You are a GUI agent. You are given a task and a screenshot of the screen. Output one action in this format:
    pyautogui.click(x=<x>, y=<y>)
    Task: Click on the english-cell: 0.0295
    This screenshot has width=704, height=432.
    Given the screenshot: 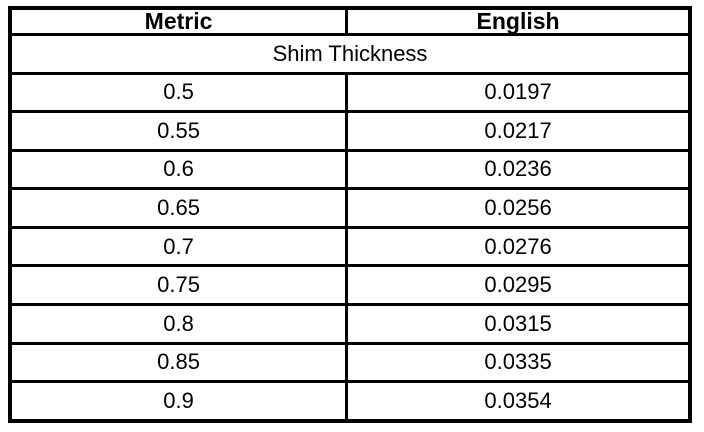 What is the action you would take?
    pyautogui.click(x=518, y=285)
    